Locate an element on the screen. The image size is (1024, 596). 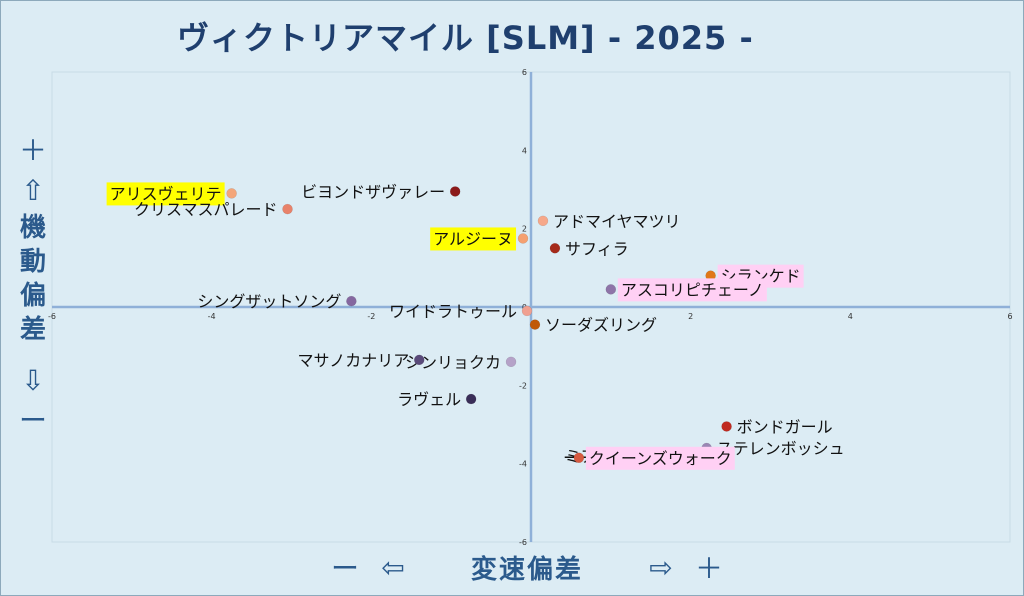
point-label: アルジーヌ is located at coordinates (473, 238).